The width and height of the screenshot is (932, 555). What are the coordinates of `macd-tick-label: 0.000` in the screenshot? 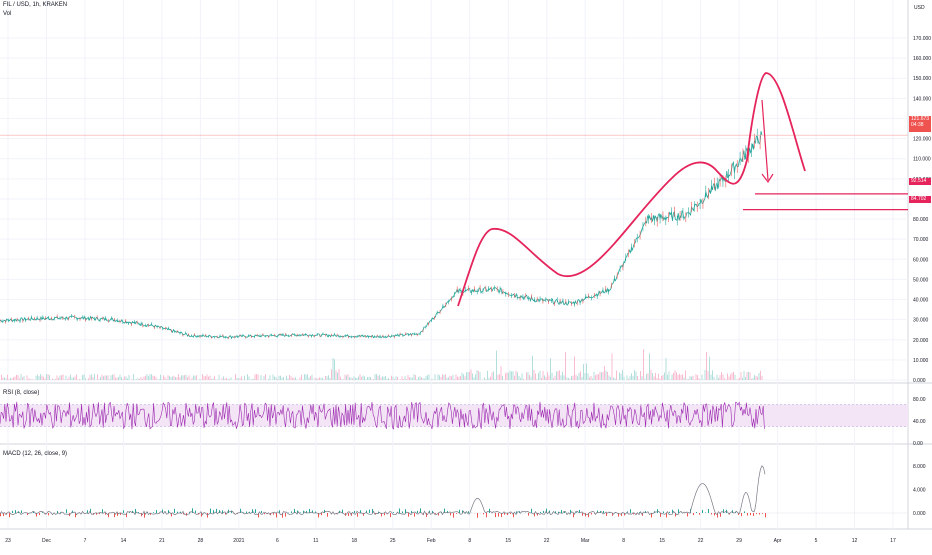 It's located at (919, 514).